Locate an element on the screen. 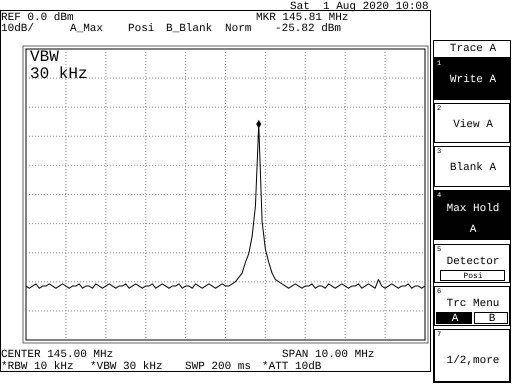 The image size is (512, 384). text: Trc Menu is located at coordinates (473, 304).